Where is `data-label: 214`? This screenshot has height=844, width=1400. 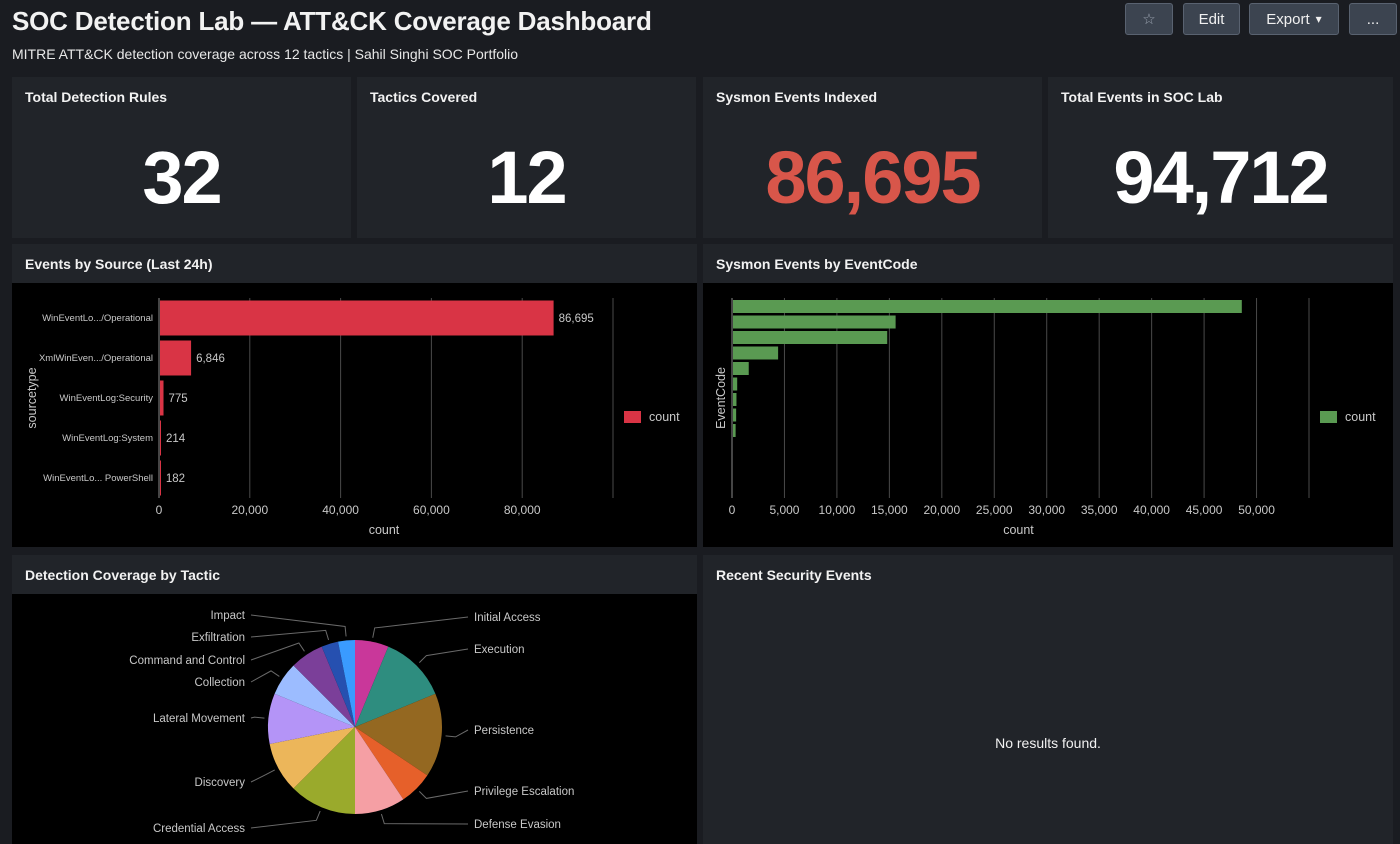 data-label: 214 is located at coordinates (176, 439).